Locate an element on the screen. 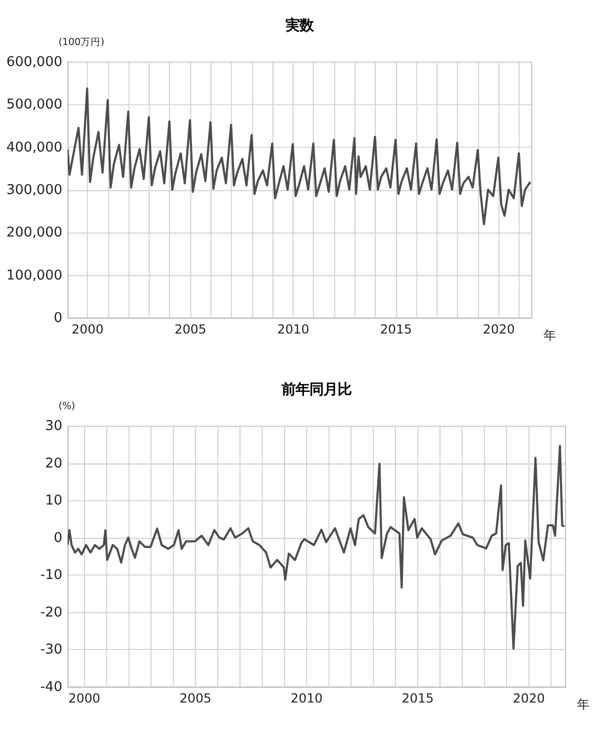  y-tick-label: -20 is located at coordinates (51, 612).